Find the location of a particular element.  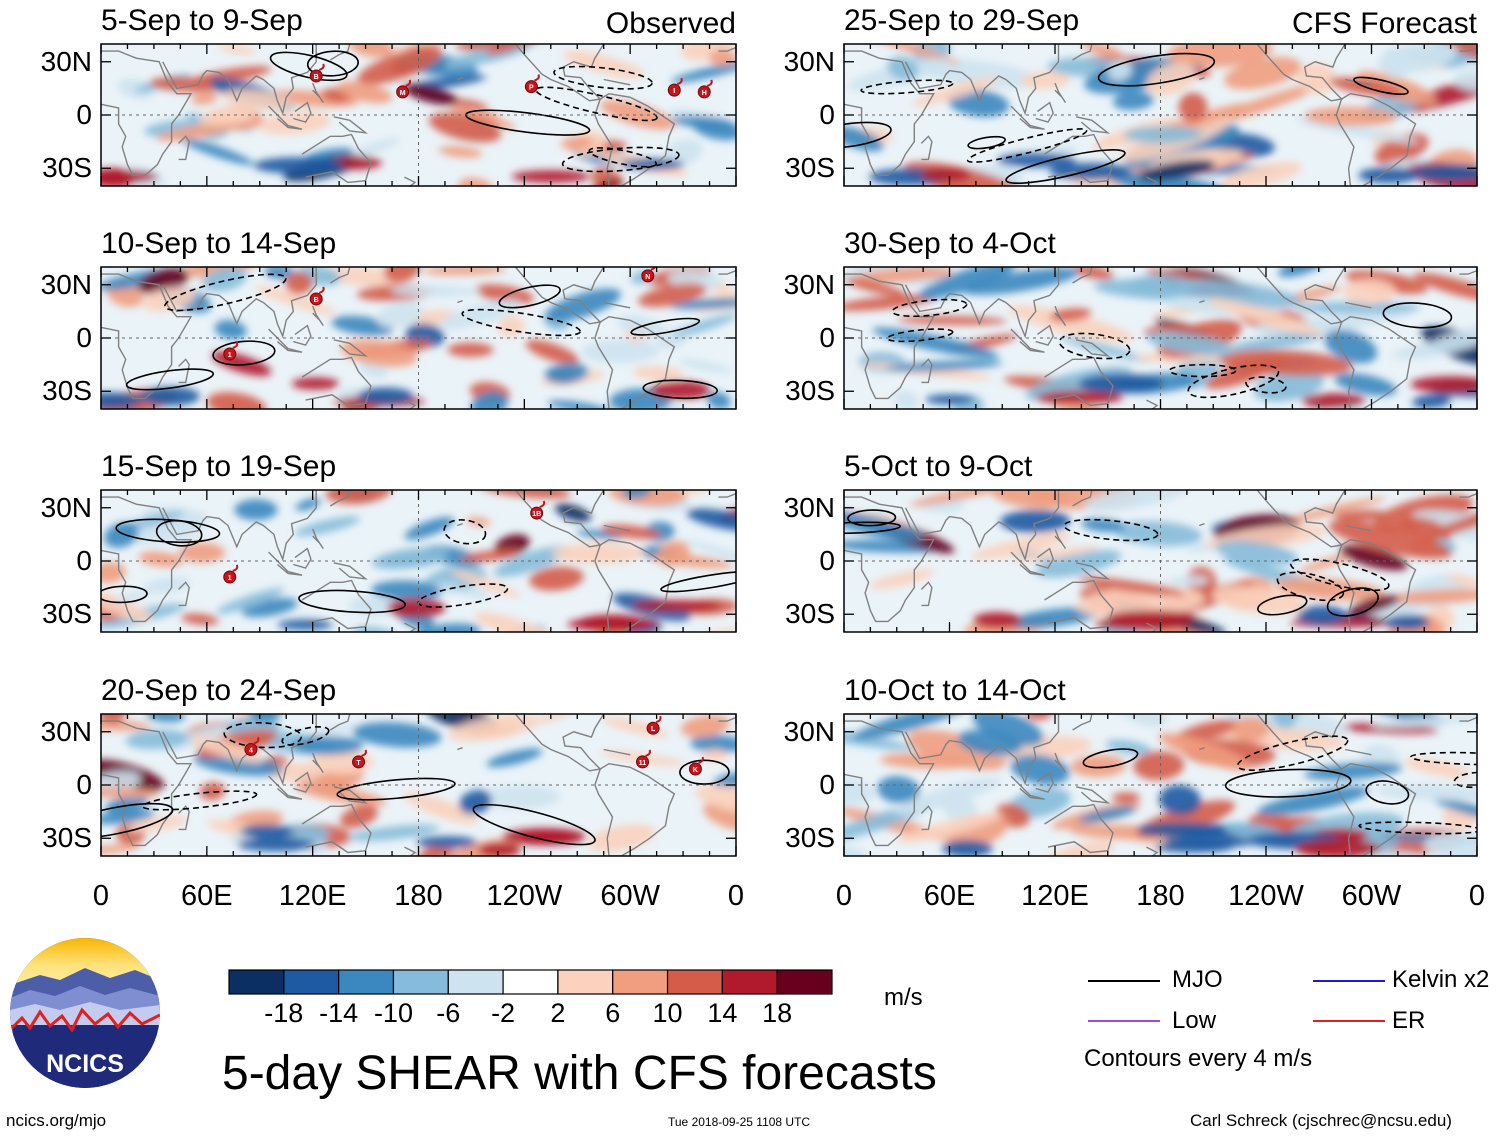

map-panel-observed-3: 1B 1 is located at coordinates (418, 561).